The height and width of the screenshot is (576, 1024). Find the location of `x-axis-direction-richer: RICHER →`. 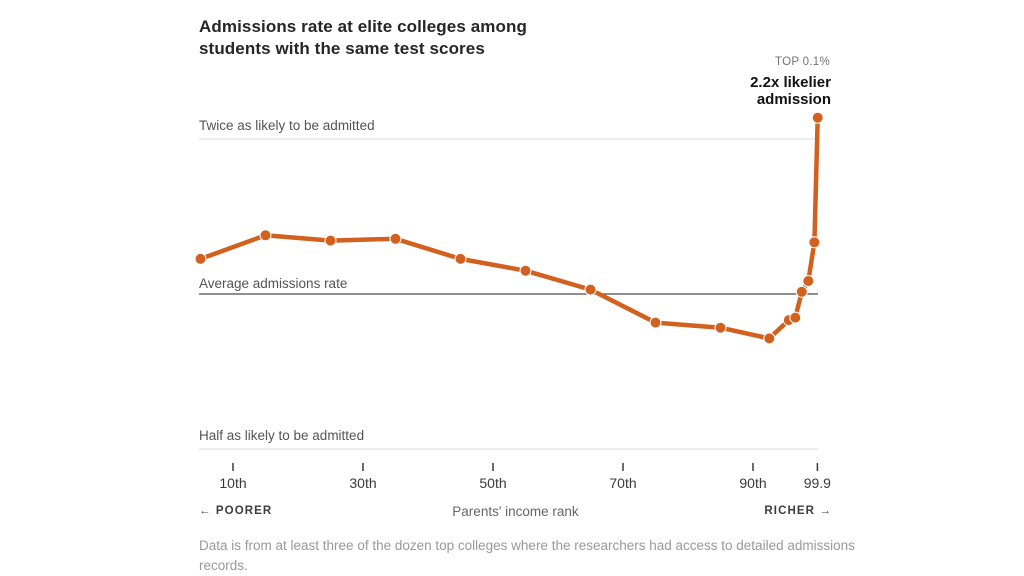

x-axis-direction-richer: RICHER → is located at coordinates (798, 511).